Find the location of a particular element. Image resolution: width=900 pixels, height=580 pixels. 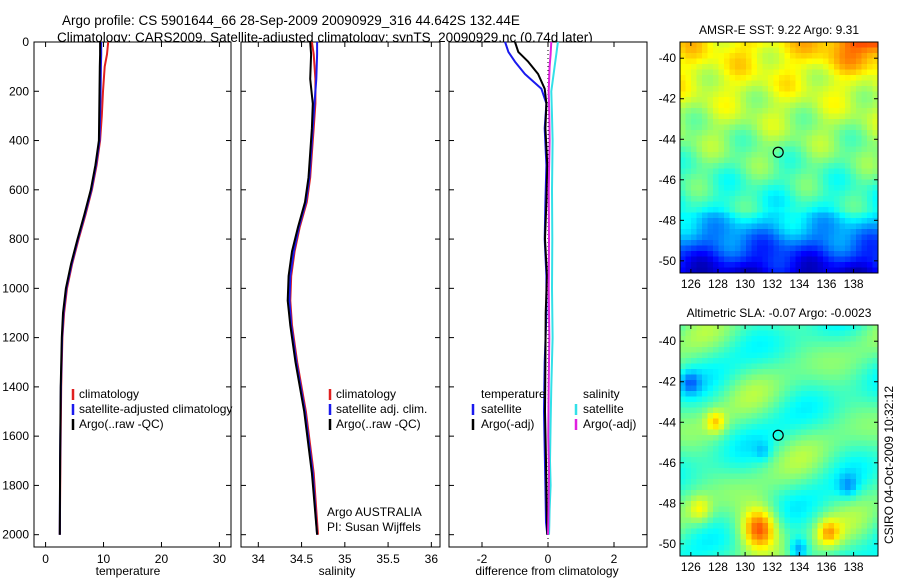

y-tick-label: 200 is located at coordinates (19, 91).